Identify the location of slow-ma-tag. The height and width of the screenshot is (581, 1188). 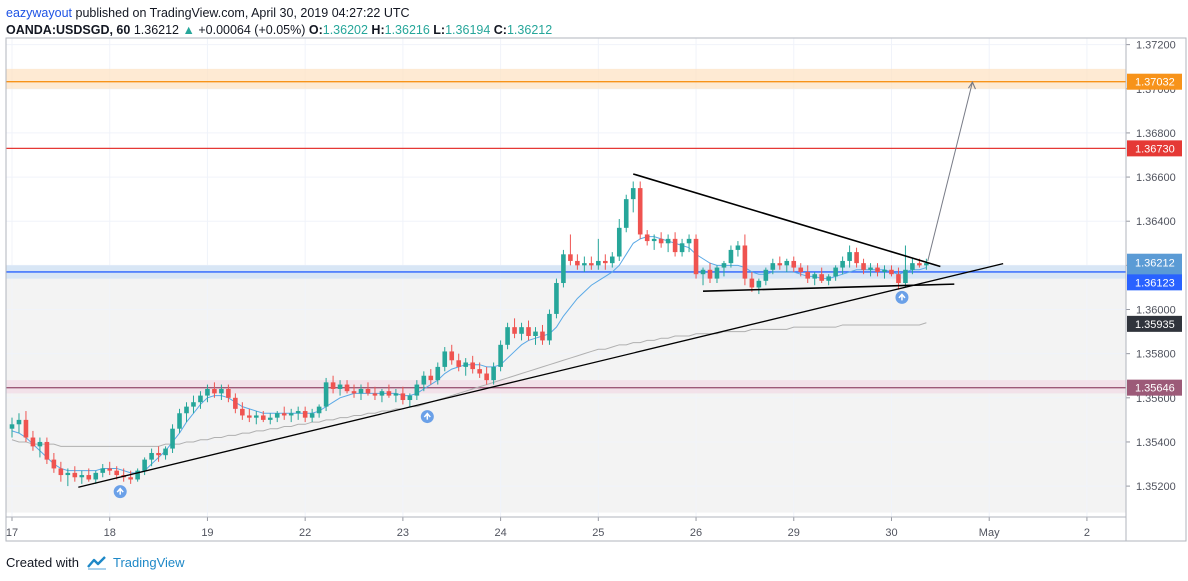
(1154, 323).